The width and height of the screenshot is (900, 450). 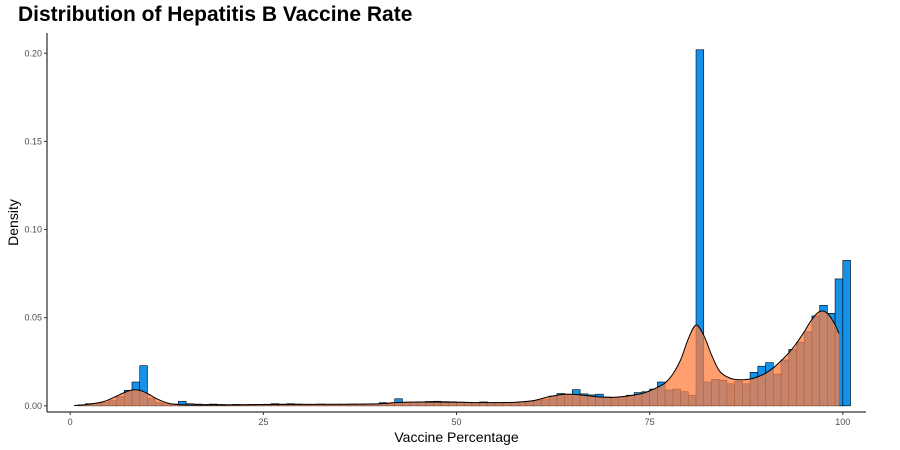 What do you see at coordinates (263, 422) in the screenshot?
I see `x-tick-label: 25` at bounding box center [263, 422].